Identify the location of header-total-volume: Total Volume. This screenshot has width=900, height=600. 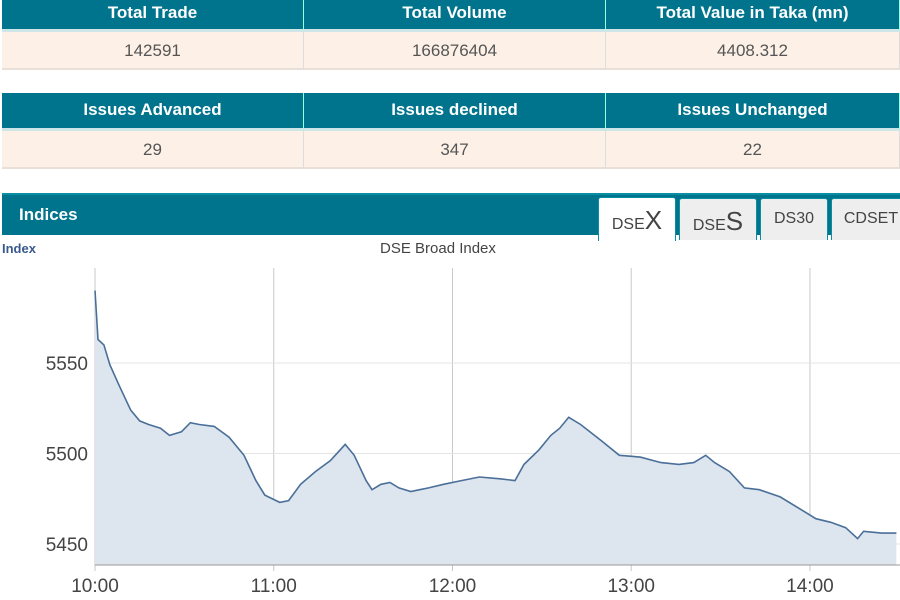
(455, 16).